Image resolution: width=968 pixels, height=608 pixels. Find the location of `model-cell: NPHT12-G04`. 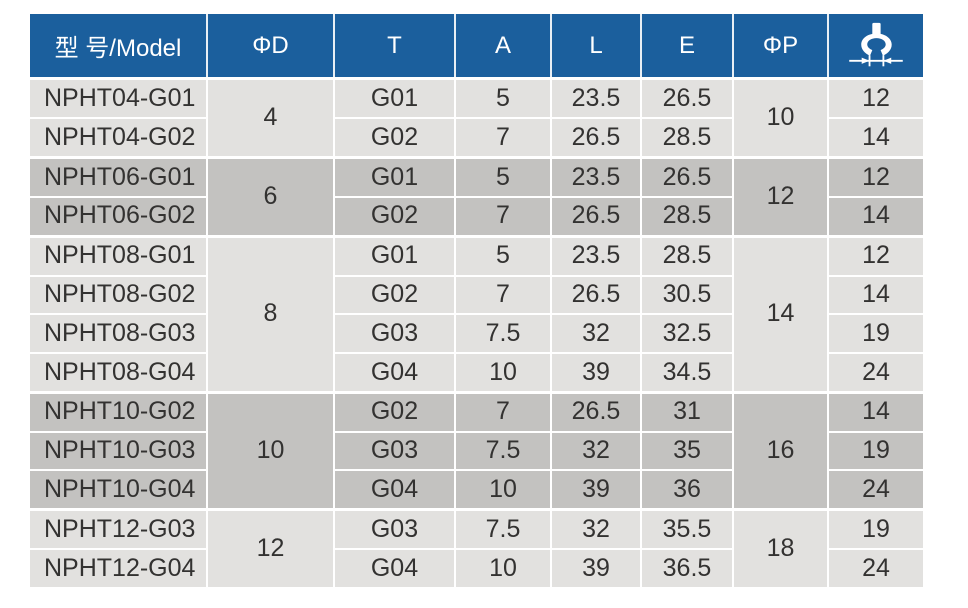

model-cell: NPHT12-G04 is located at coordinates (118, 567).